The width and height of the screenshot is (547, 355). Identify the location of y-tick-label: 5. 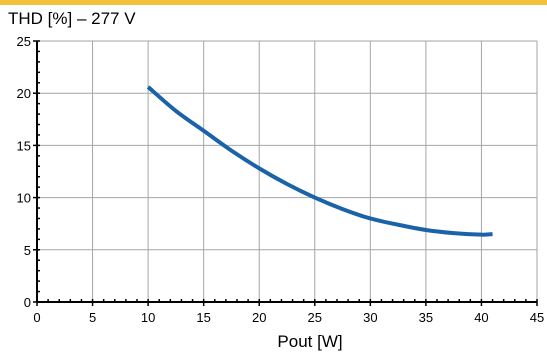
(27, 250).